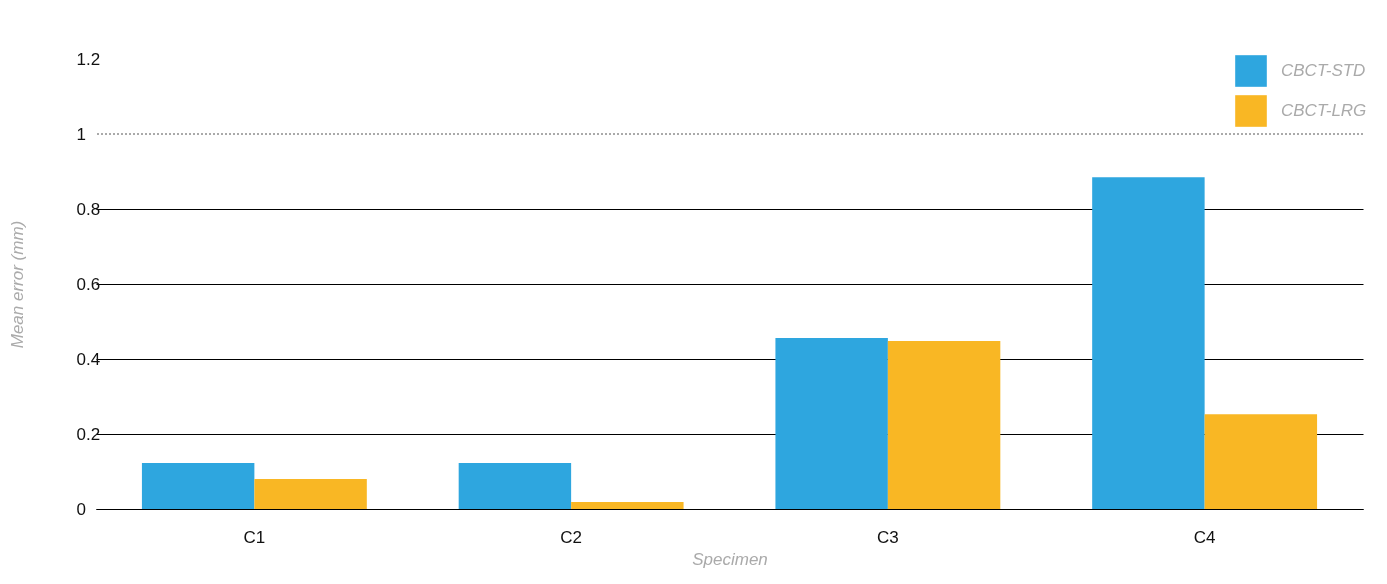 The image size is (1387, 584). What do you see at coordinates (88, 434) in the screenshot?
I see `y-tick-label: 0.2` at bounding box center [88, 434].